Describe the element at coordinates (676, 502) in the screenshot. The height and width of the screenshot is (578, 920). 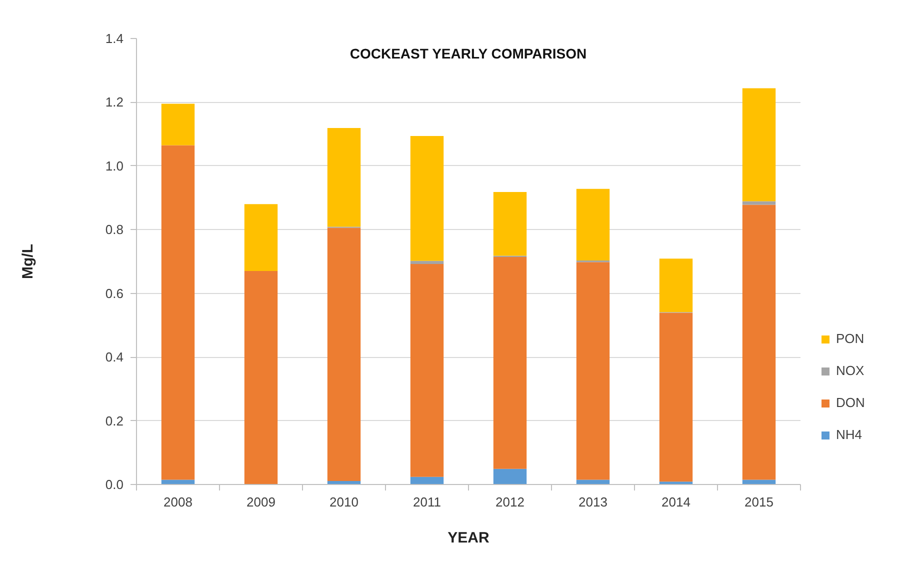
I see `x-tick-label: 2014` at that location.